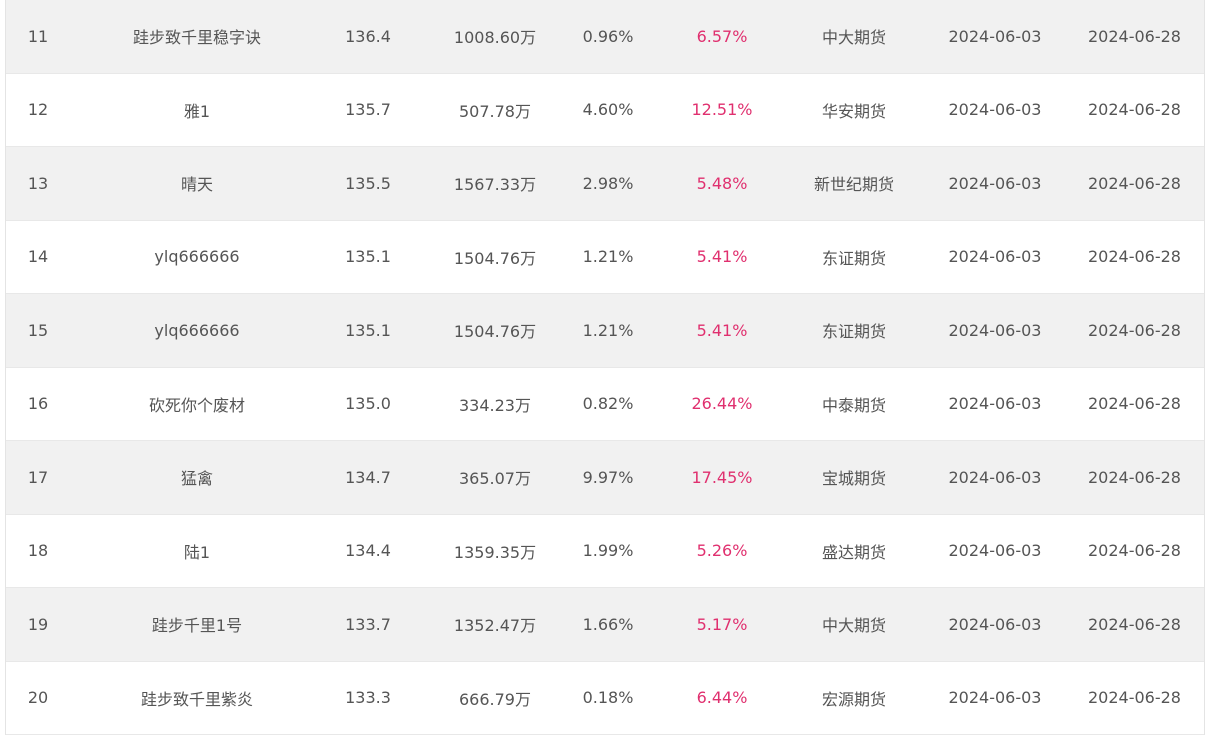  Describe the element at coordinates (197, 552) in the screenshot. I see `name-cell: 陆1` at that location.